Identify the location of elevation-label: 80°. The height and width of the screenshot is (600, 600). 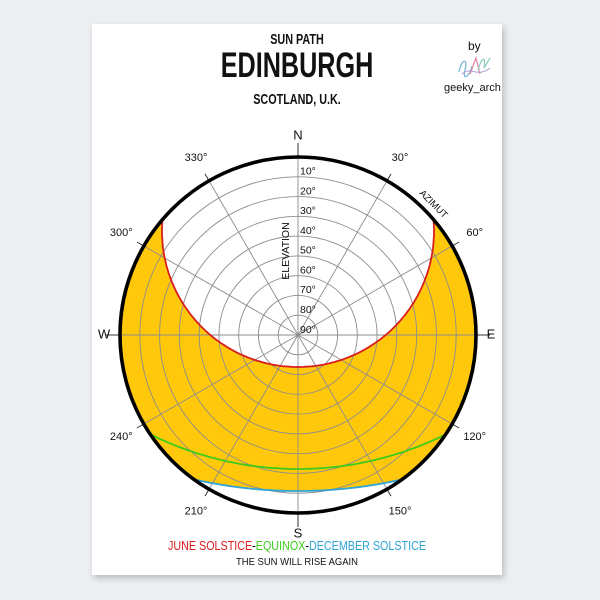
(308, 310).